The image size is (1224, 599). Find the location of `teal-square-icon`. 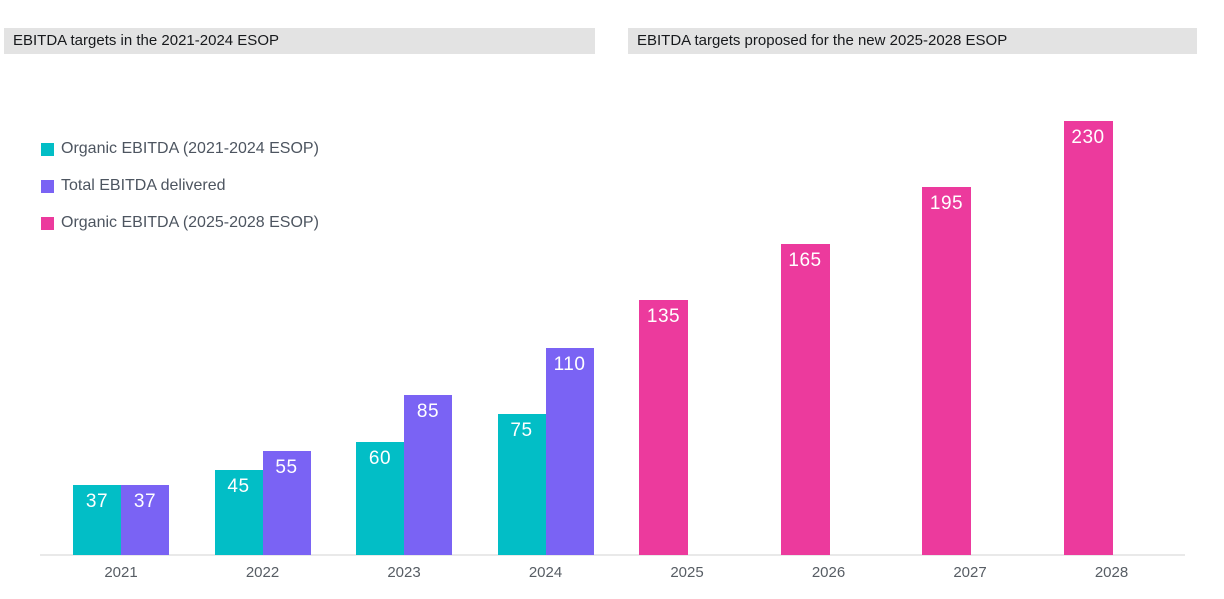

teal-square-icon is located at coordinates (47, 149).